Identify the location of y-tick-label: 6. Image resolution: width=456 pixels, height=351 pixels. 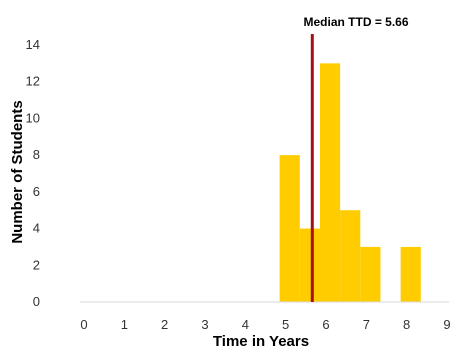
(36, 191).